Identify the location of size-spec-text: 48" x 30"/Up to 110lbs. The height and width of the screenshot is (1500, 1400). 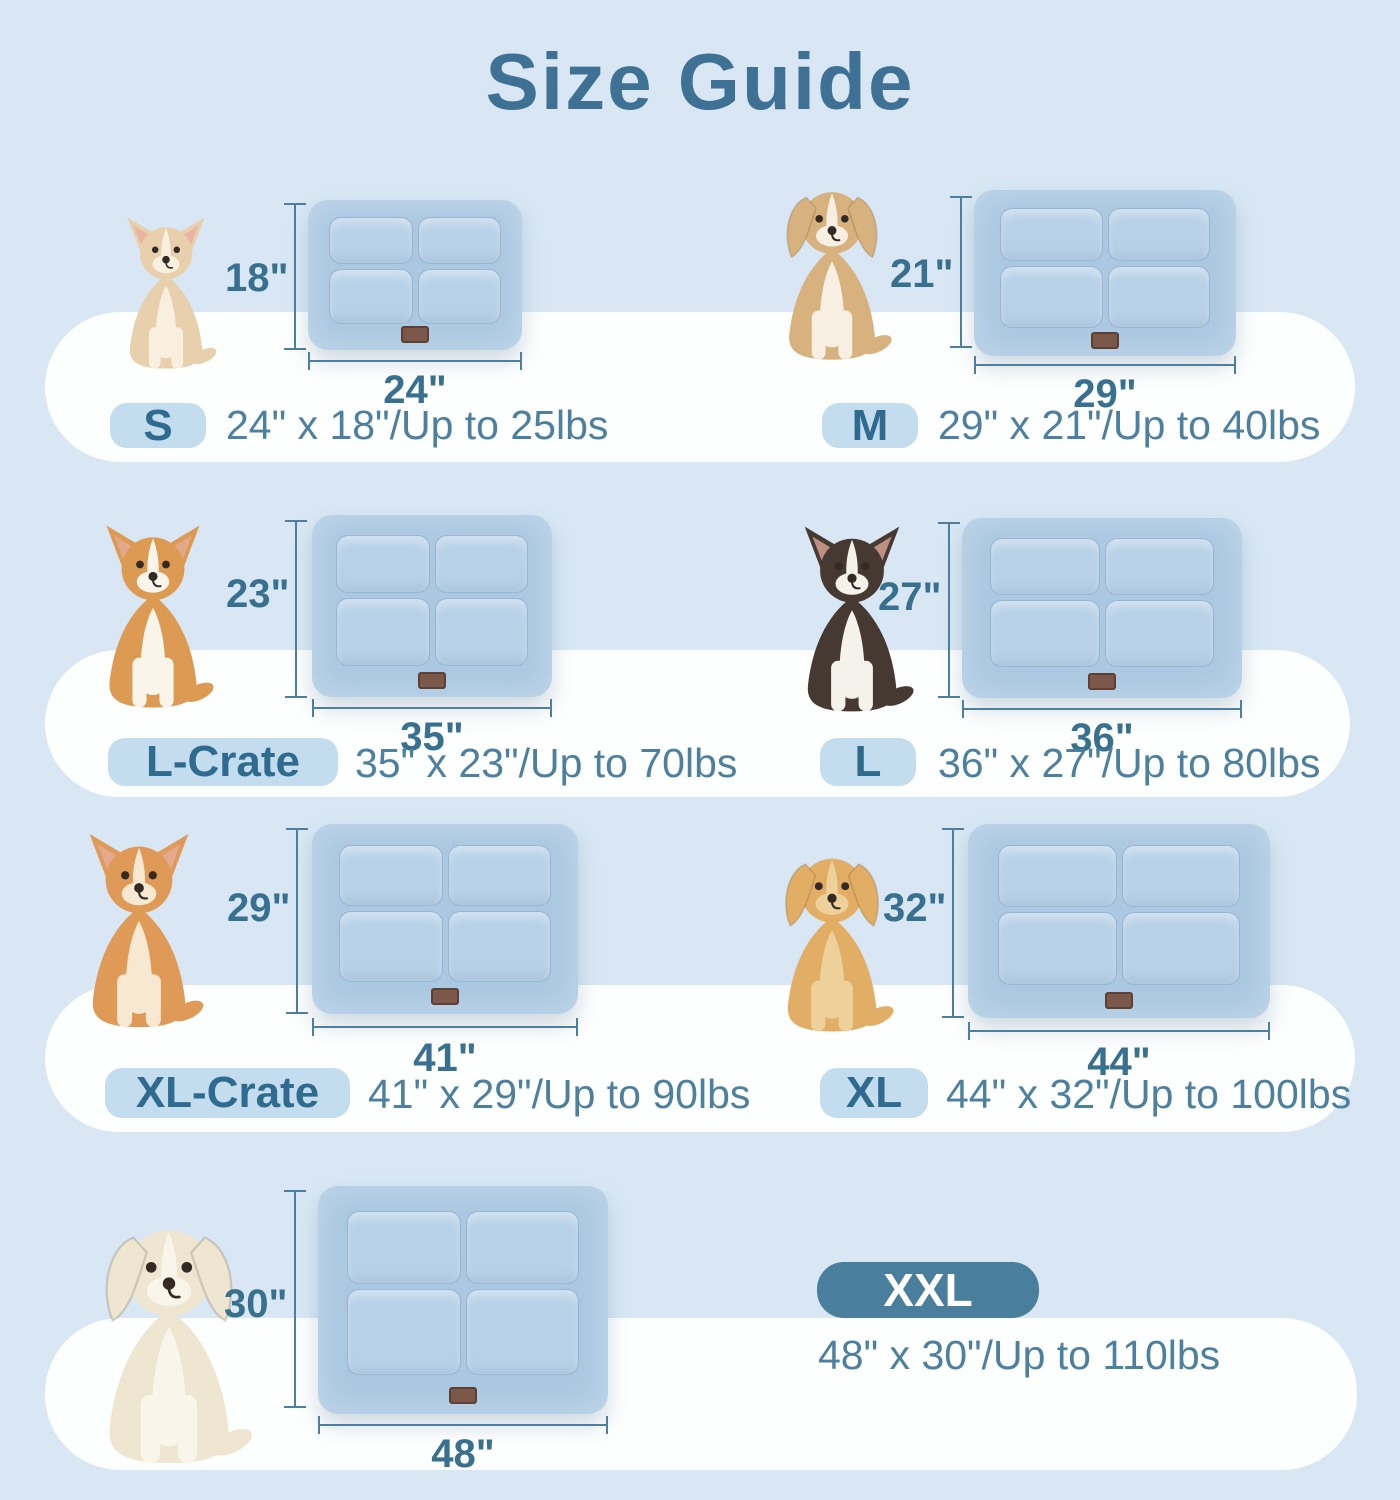
(1019, 1355).